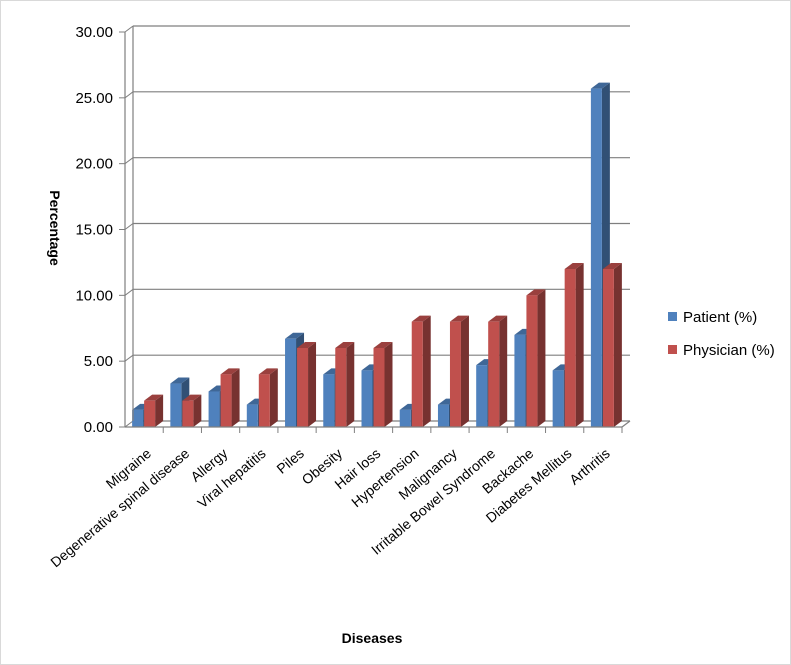 This screenshot has height=665, width=791. Describe the element at coordinates (94, 32) in the screenshot. I see `y-tick-label: 30.00` at that location.